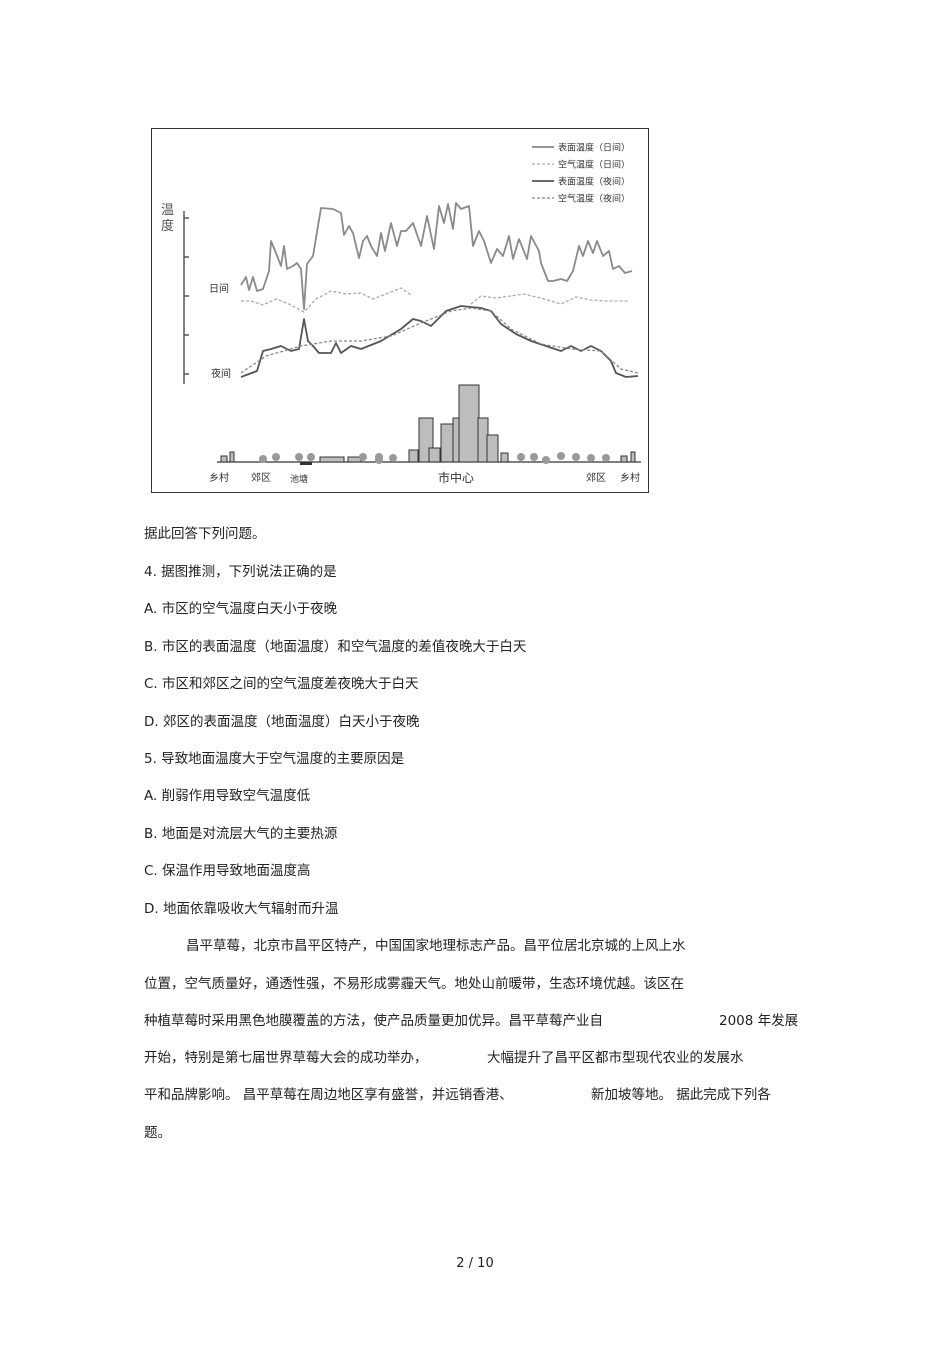 The height and width of the screenshot is (1345, 950). Describe the element at coordinates (286, 1058) in the screenshot. I see `passage-line-4: 开始，特别是第七届世界草莓大会的成功举办，` at that location.